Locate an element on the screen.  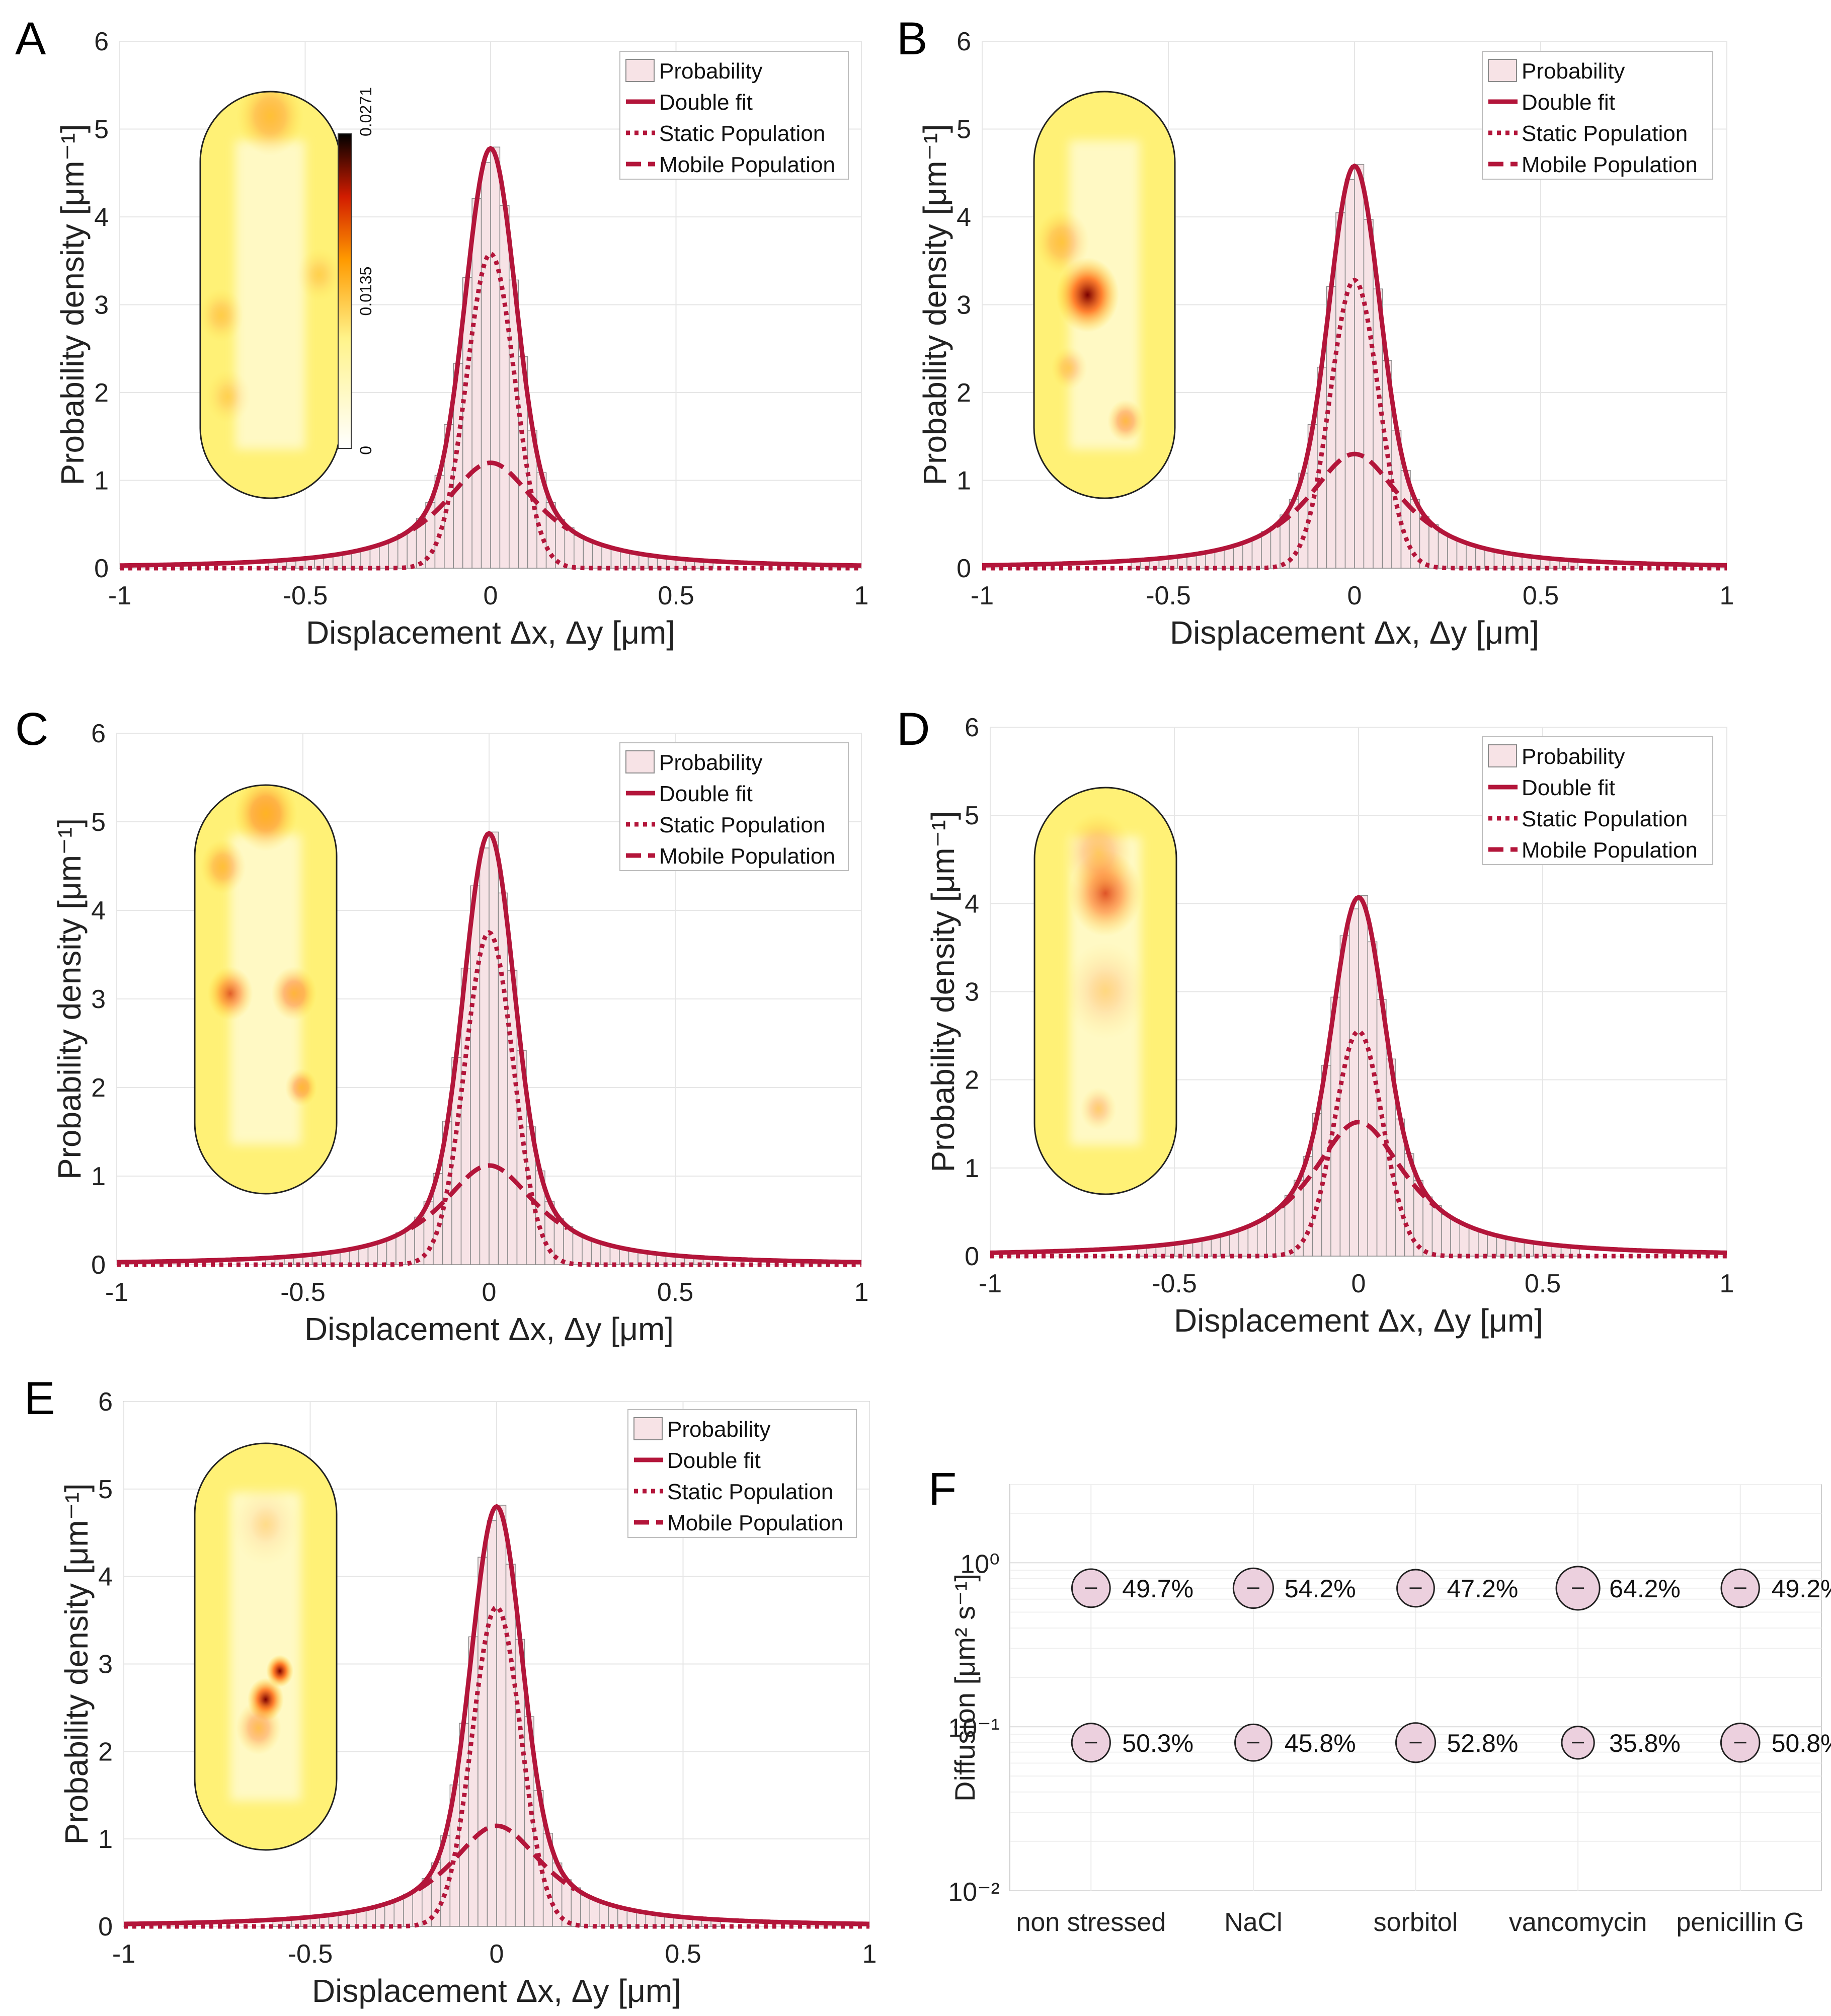
legend-swatch-probability is located at coordinates (1502, 755).